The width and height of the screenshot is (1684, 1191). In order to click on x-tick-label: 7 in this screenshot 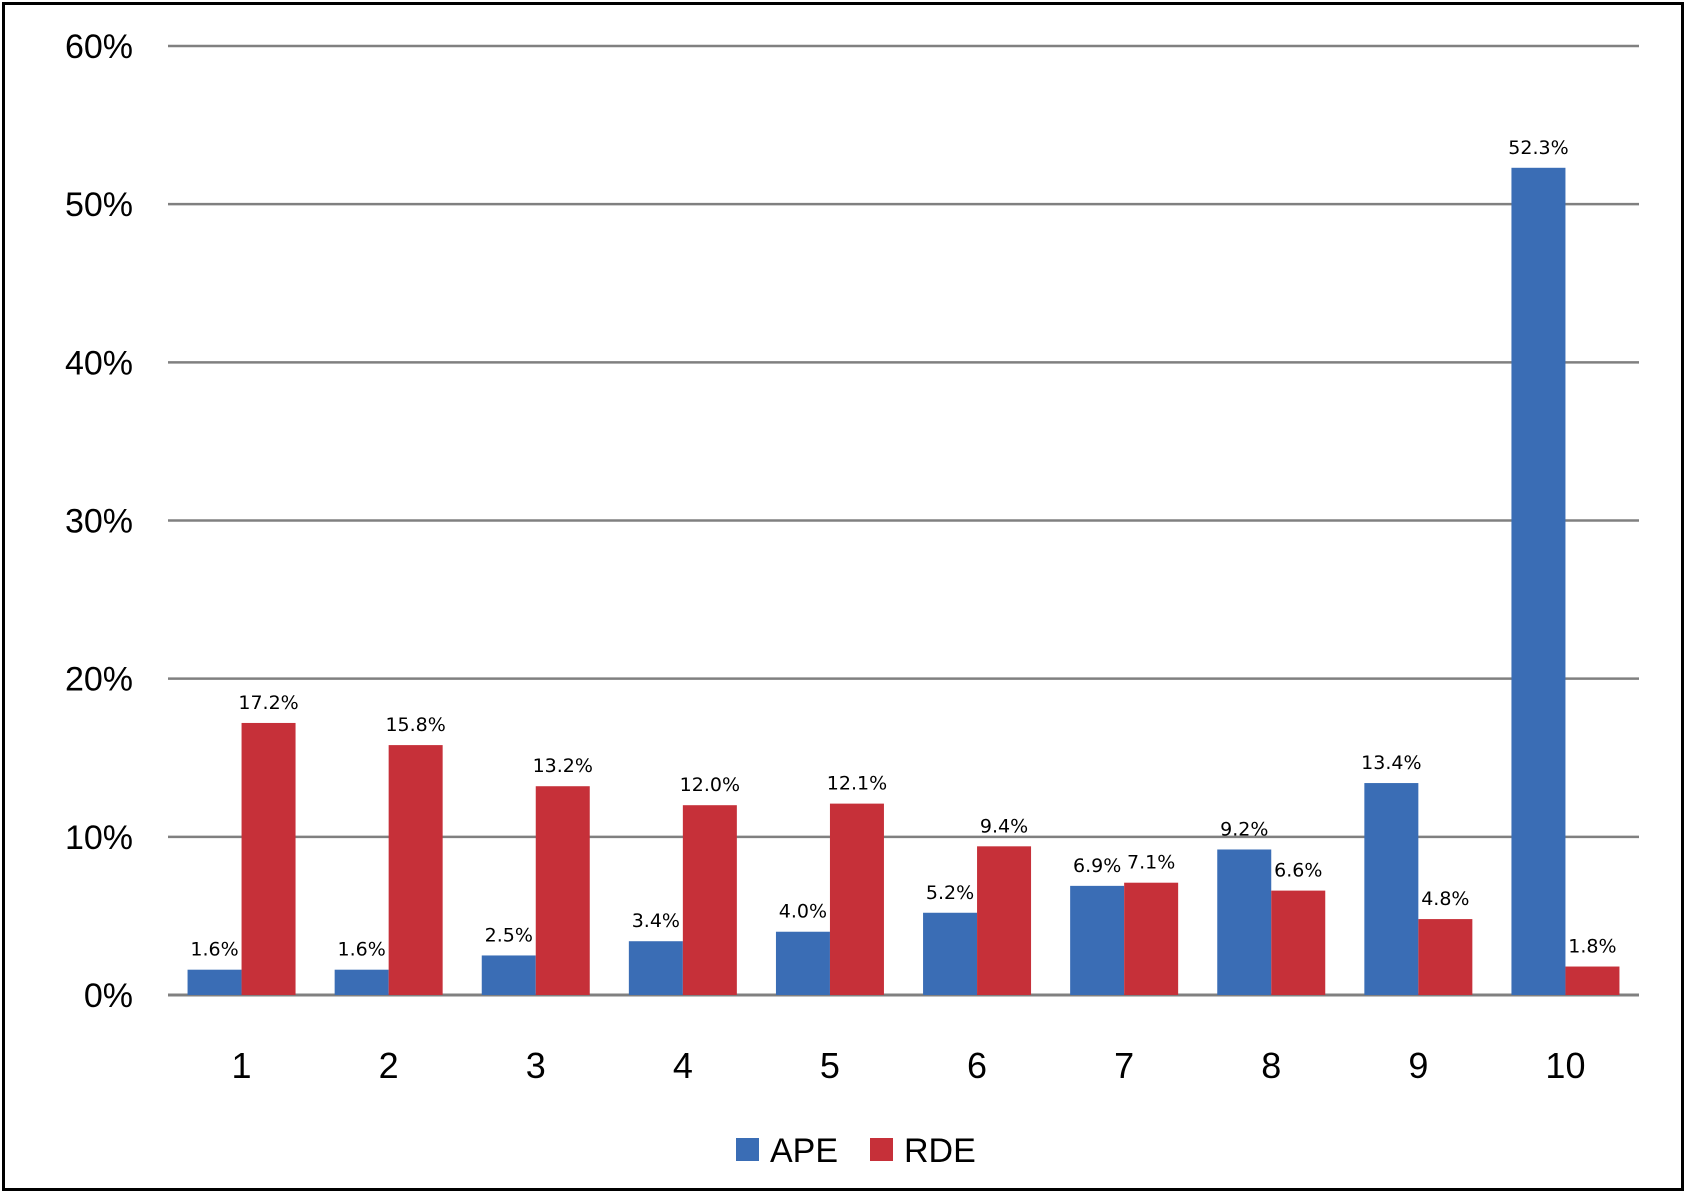, I will do `click(1124, 1065)`.